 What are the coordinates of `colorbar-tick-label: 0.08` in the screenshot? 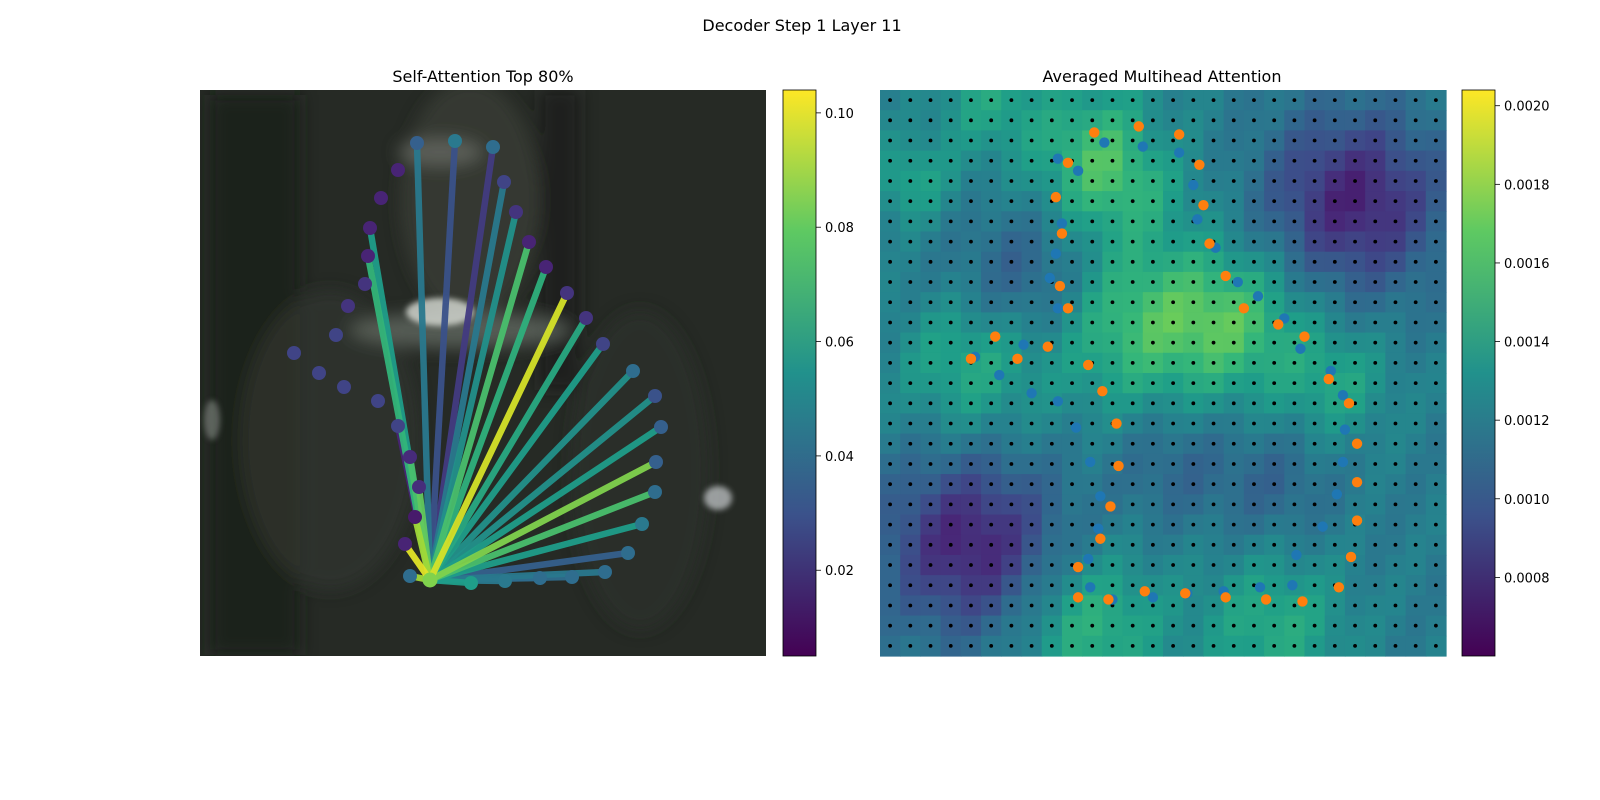 It's located at (839, 228).